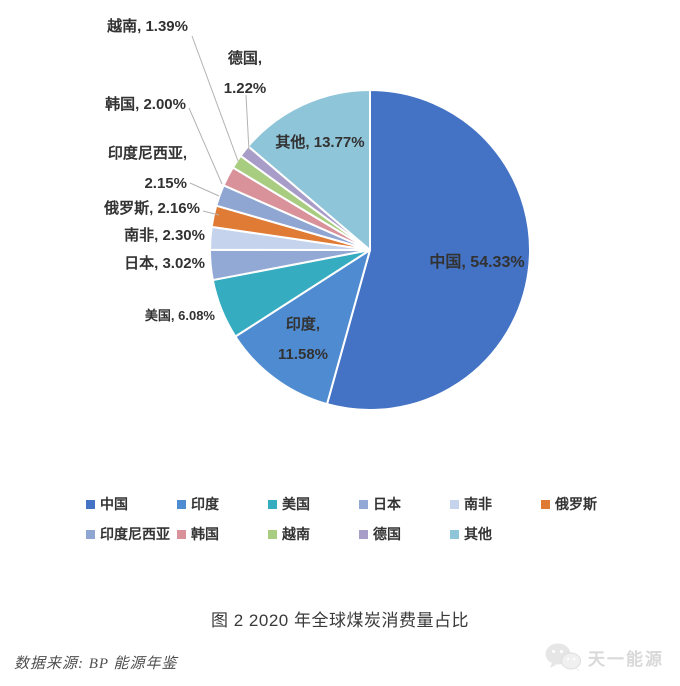 This screenshot has height=686, width=680. I want to click on legend-label: 印度尼西亚, so click(135, 534).